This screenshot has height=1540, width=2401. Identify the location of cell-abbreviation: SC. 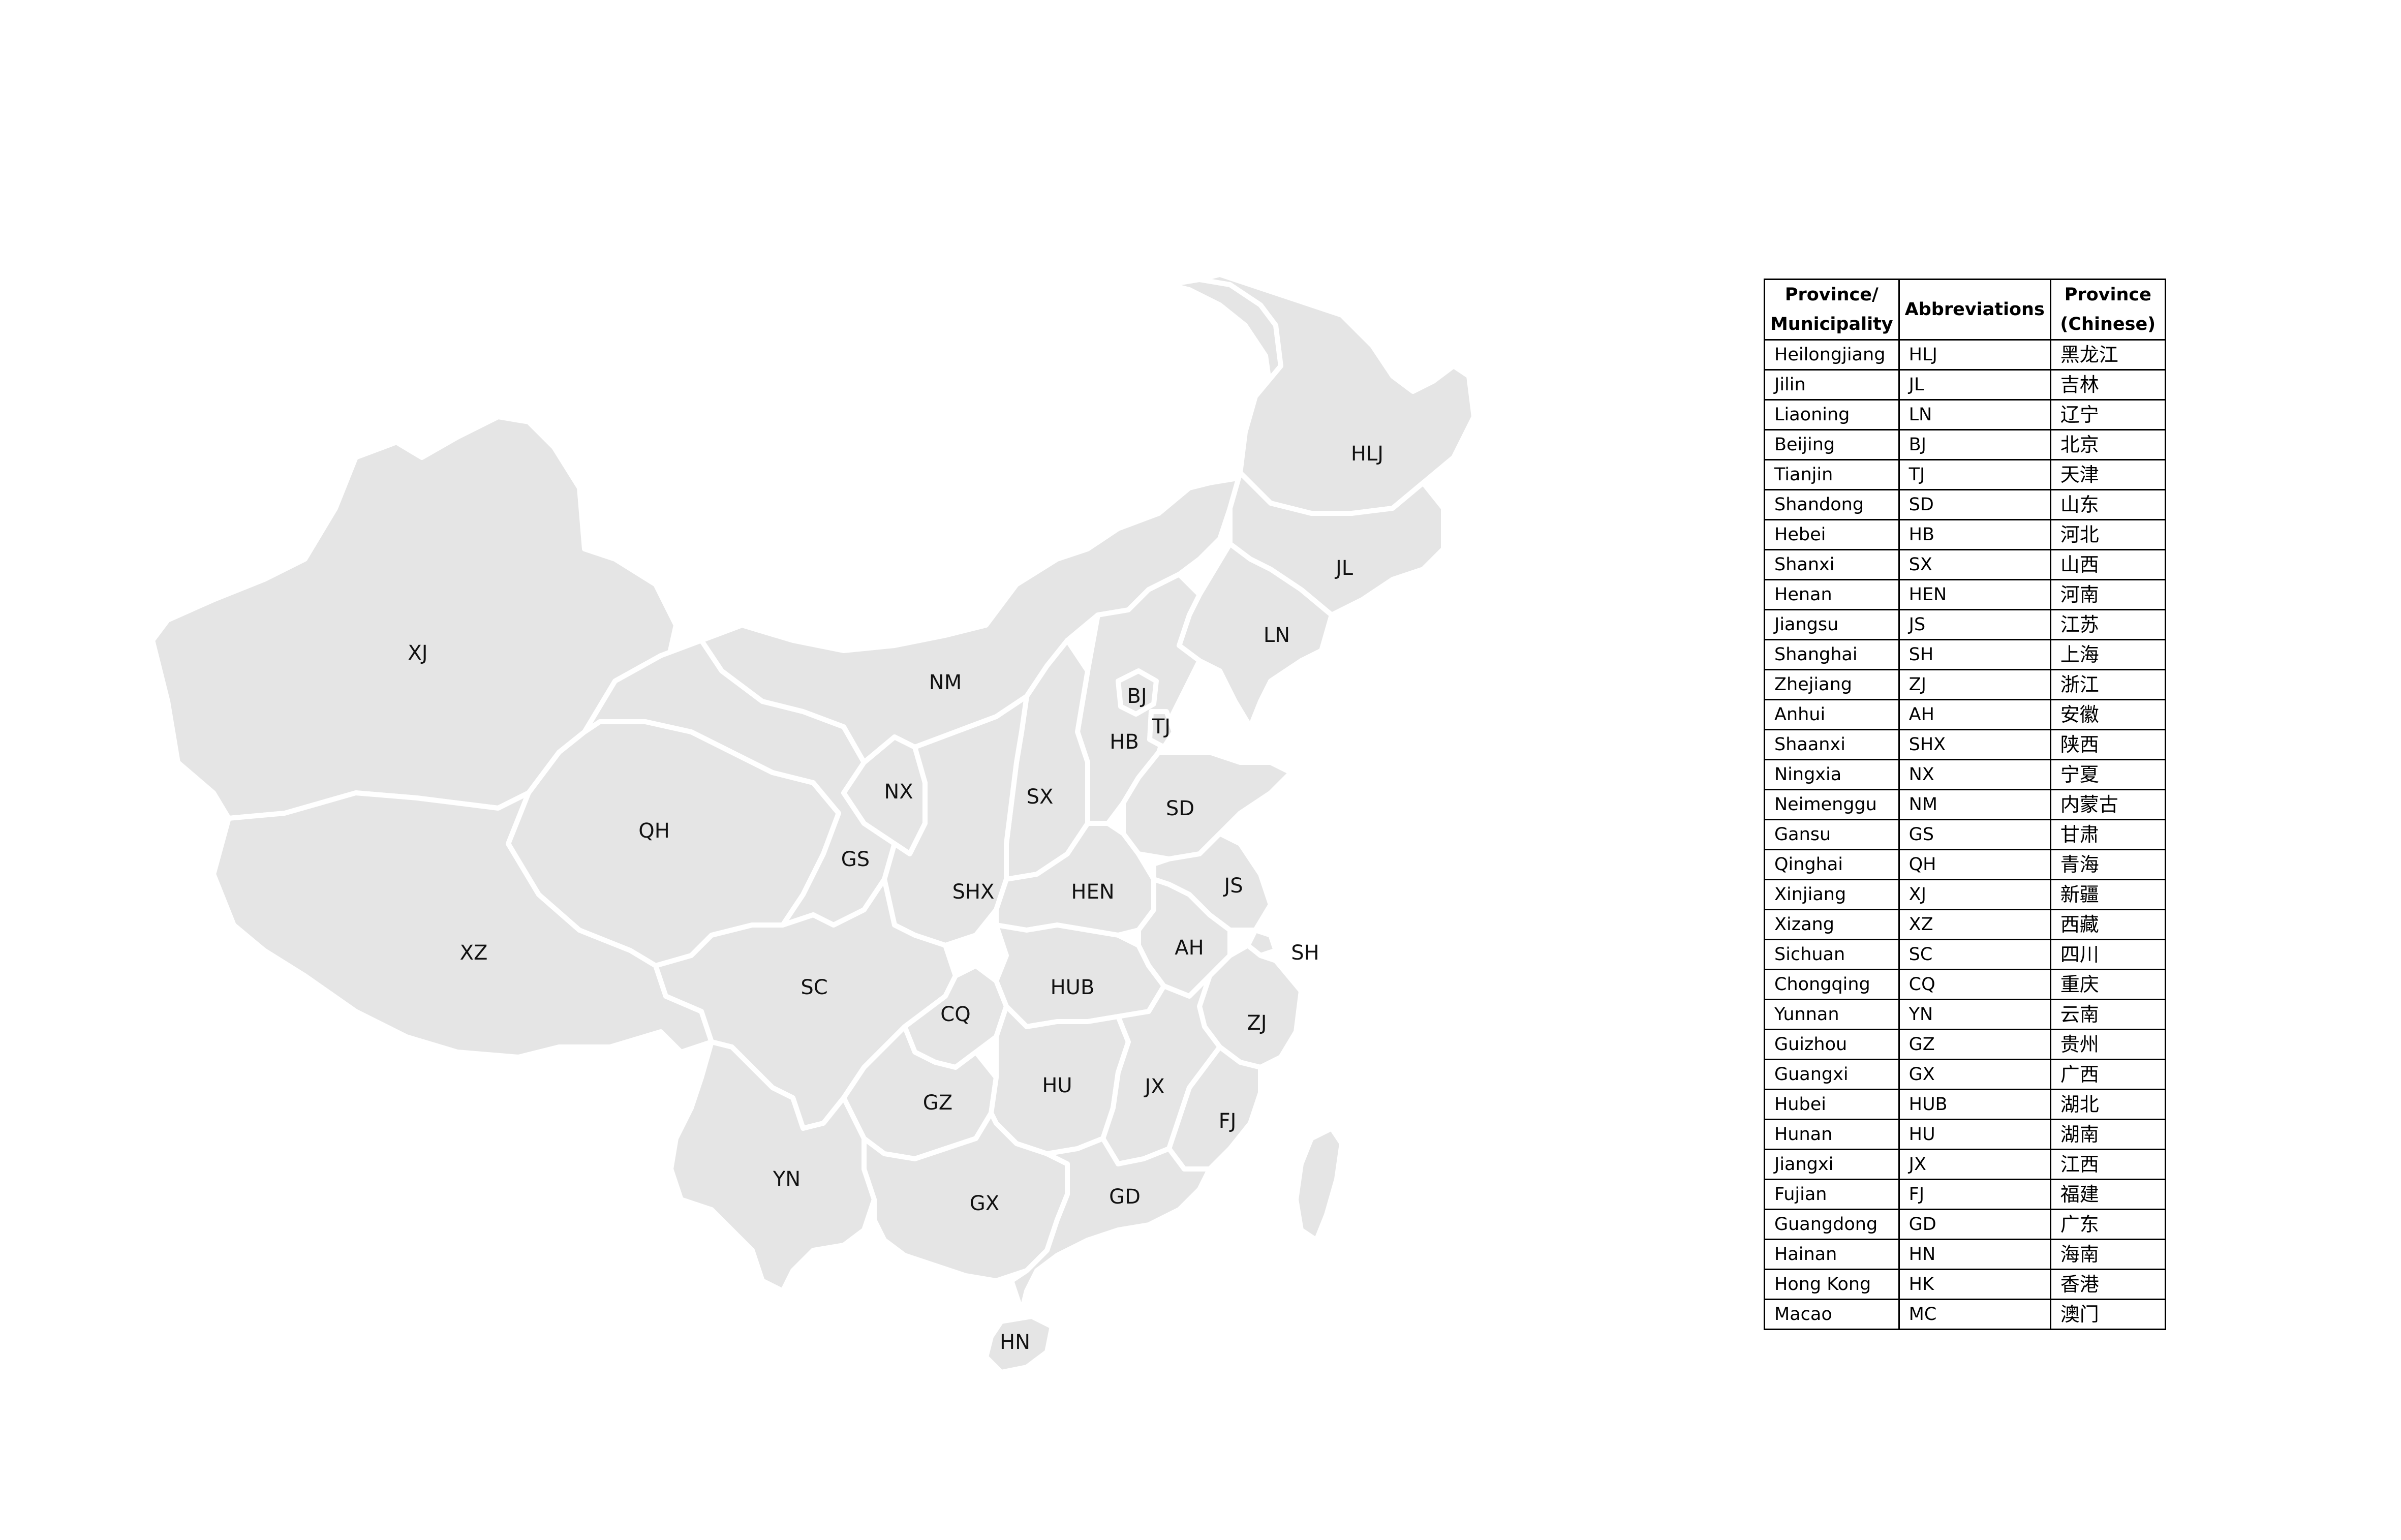
(1974, 955).